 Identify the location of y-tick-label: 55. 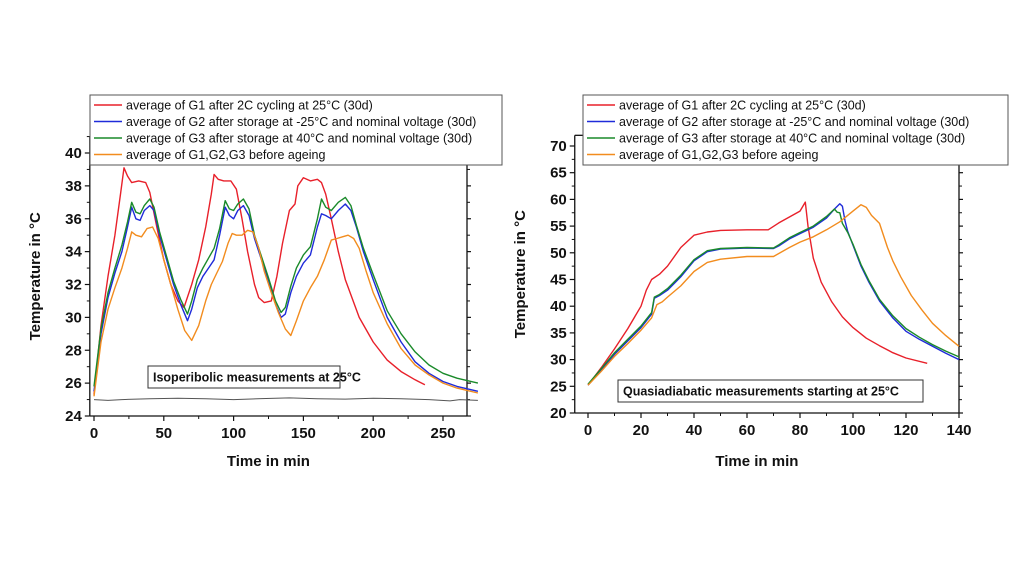
(558, 226).